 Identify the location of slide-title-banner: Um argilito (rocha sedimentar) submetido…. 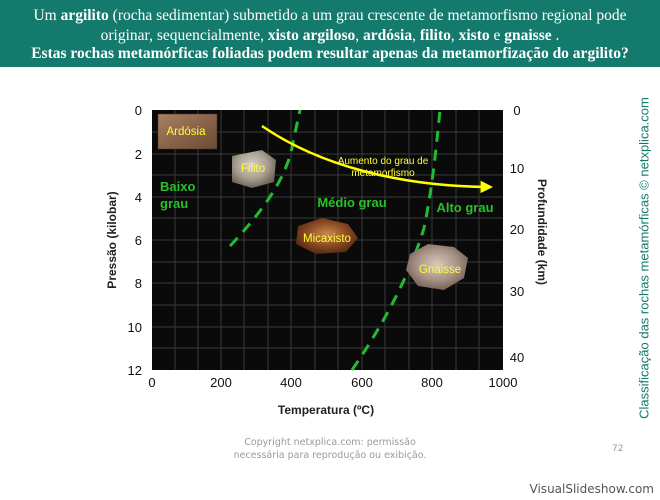
(330, 33).